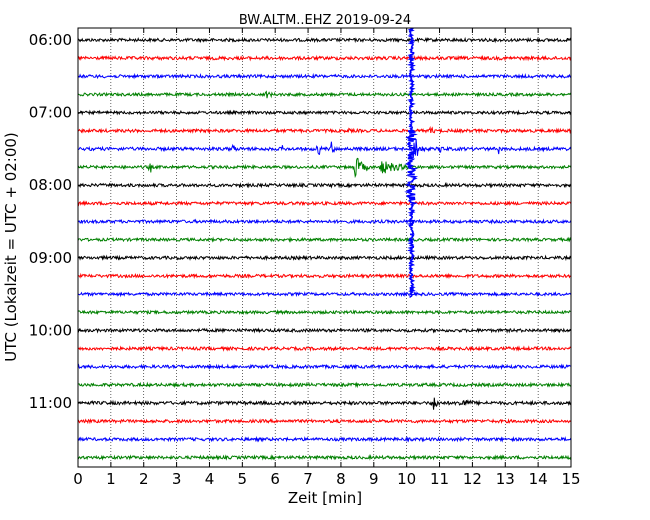 This screenshot has height=520, width=650. Describe the element at coordinates (308, 479) in the screenshot. I see `x-tick-label: 7` at that location.